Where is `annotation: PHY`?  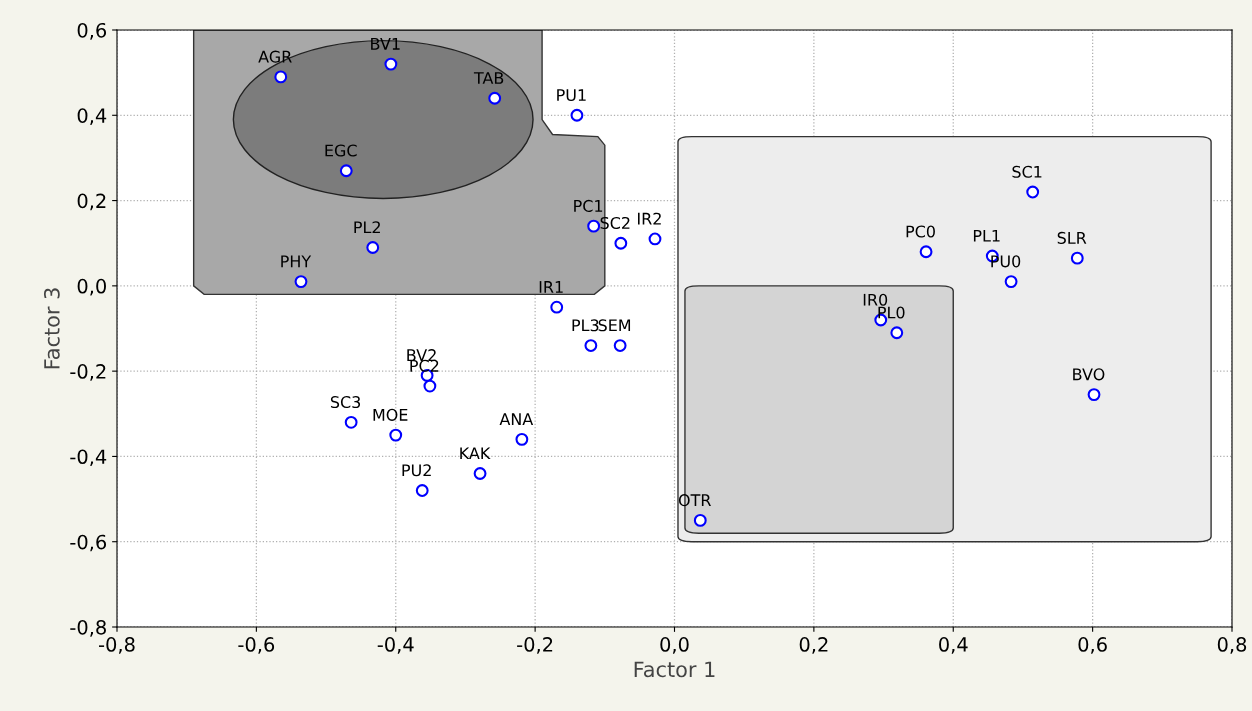
annotation: PHY is located at coordinates (296, 261).